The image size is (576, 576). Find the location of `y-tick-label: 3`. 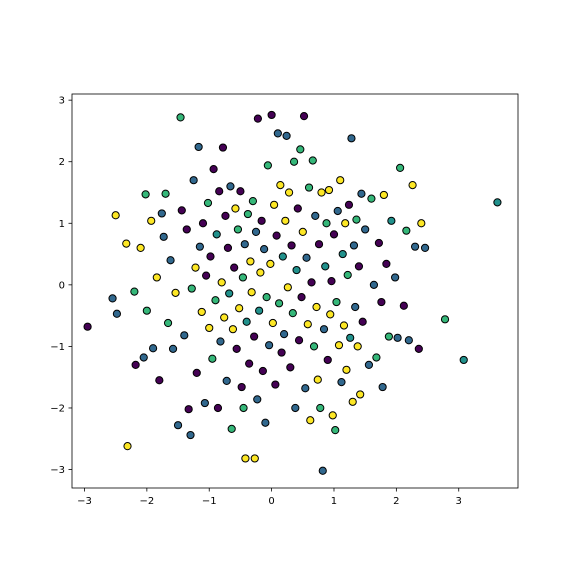

y-tick-label: 3 is located at coordinates (62, 101).